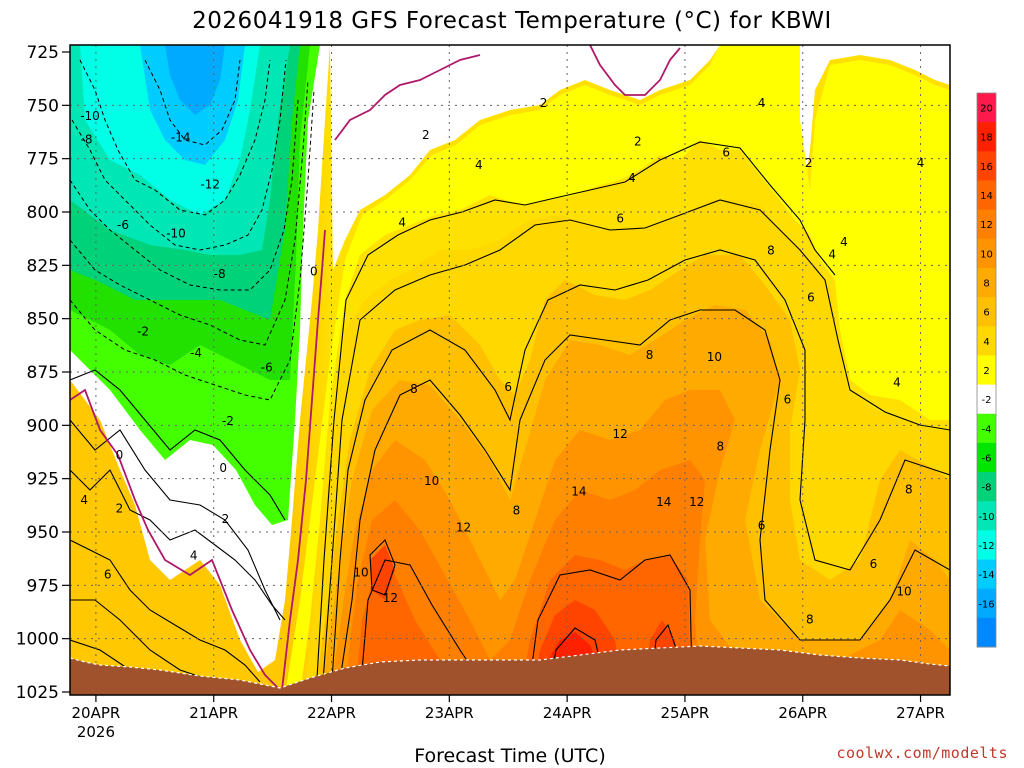  I want to click on x-tick-label: 23APR, so click(449, 713).